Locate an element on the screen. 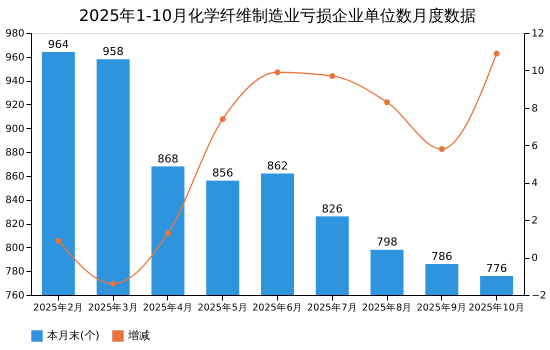  x-tick-label: 2025年7月 is located at coordinates (332, 308).